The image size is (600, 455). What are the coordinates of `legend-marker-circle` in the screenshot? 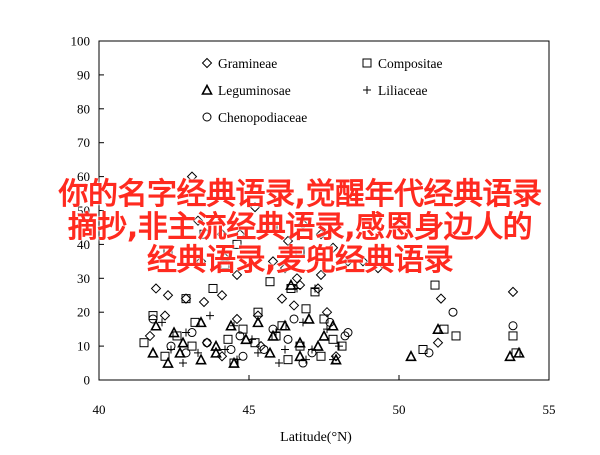 It's located at (207, 117).